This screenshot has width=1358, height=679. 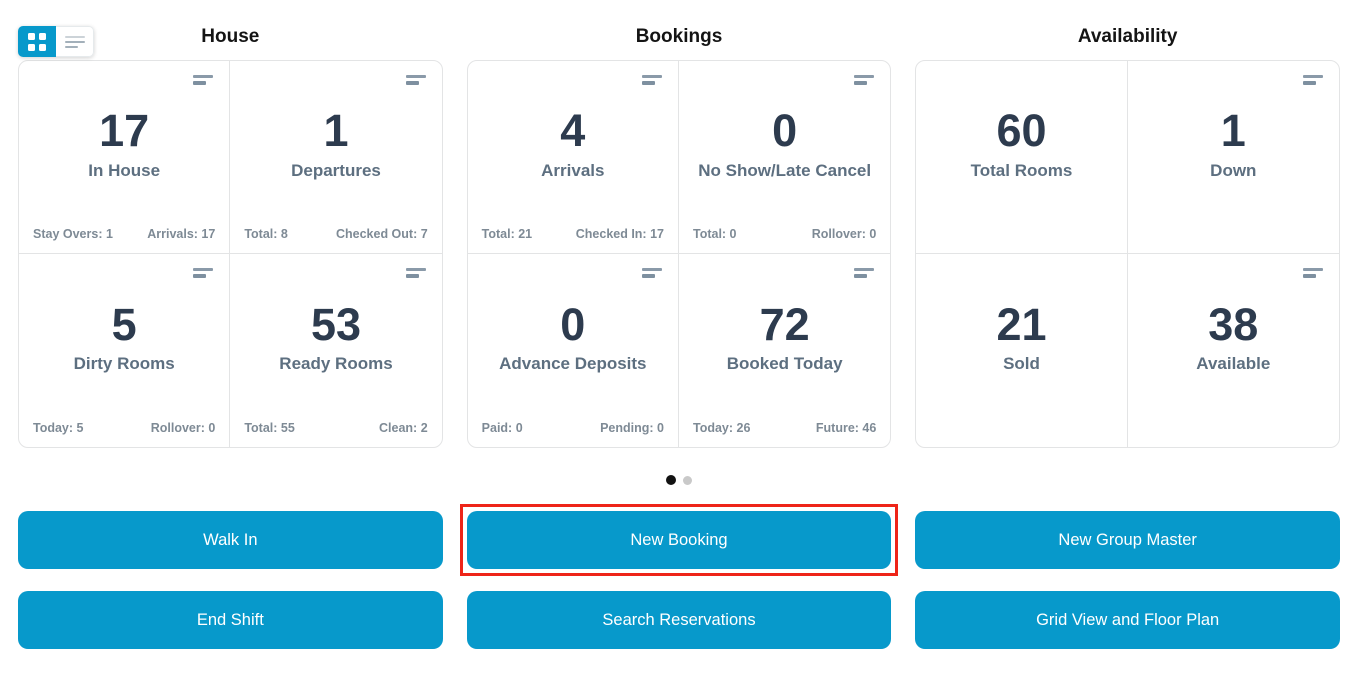 I want to click on card-stat-right: Clean: 2, so click(x=403, y=428).